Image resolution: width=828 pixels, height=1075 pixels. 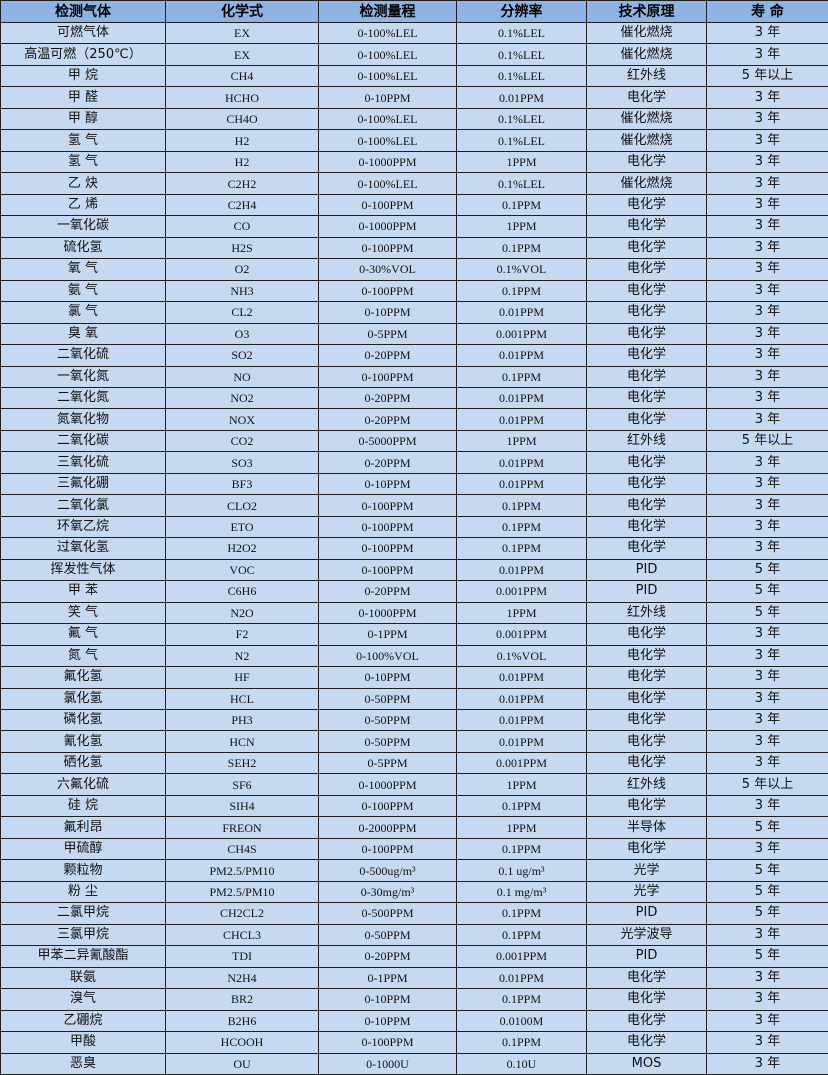 What do you see at coordinates (388, 247) in the screenshot?
I see `range-cell: 0-100PPM` at bounding box center [388, 247].